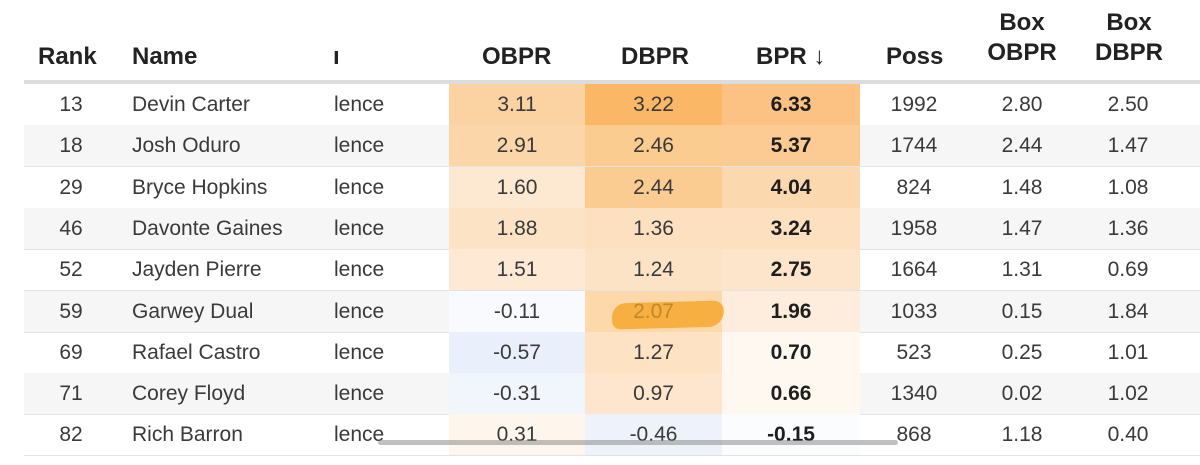 The width and height of the screenshot is (1200, 465). What do you see at coordinates (791, 187) in the screenshot?
I see `cell-bpr: 4.04` at bounding box center [791, 187].